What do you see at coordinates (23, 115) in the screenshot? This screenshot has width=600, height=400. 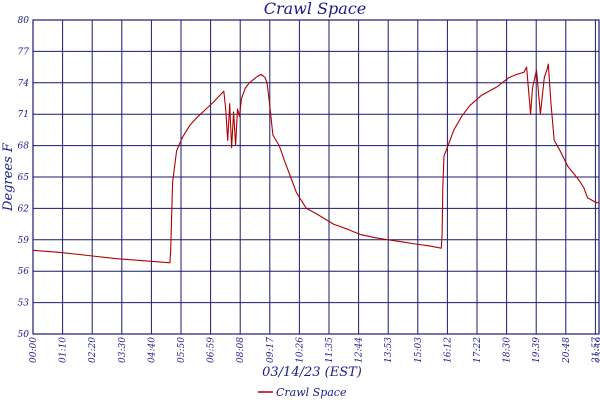 I see `y-tick-label: 71` at bounding box center [23, 115].